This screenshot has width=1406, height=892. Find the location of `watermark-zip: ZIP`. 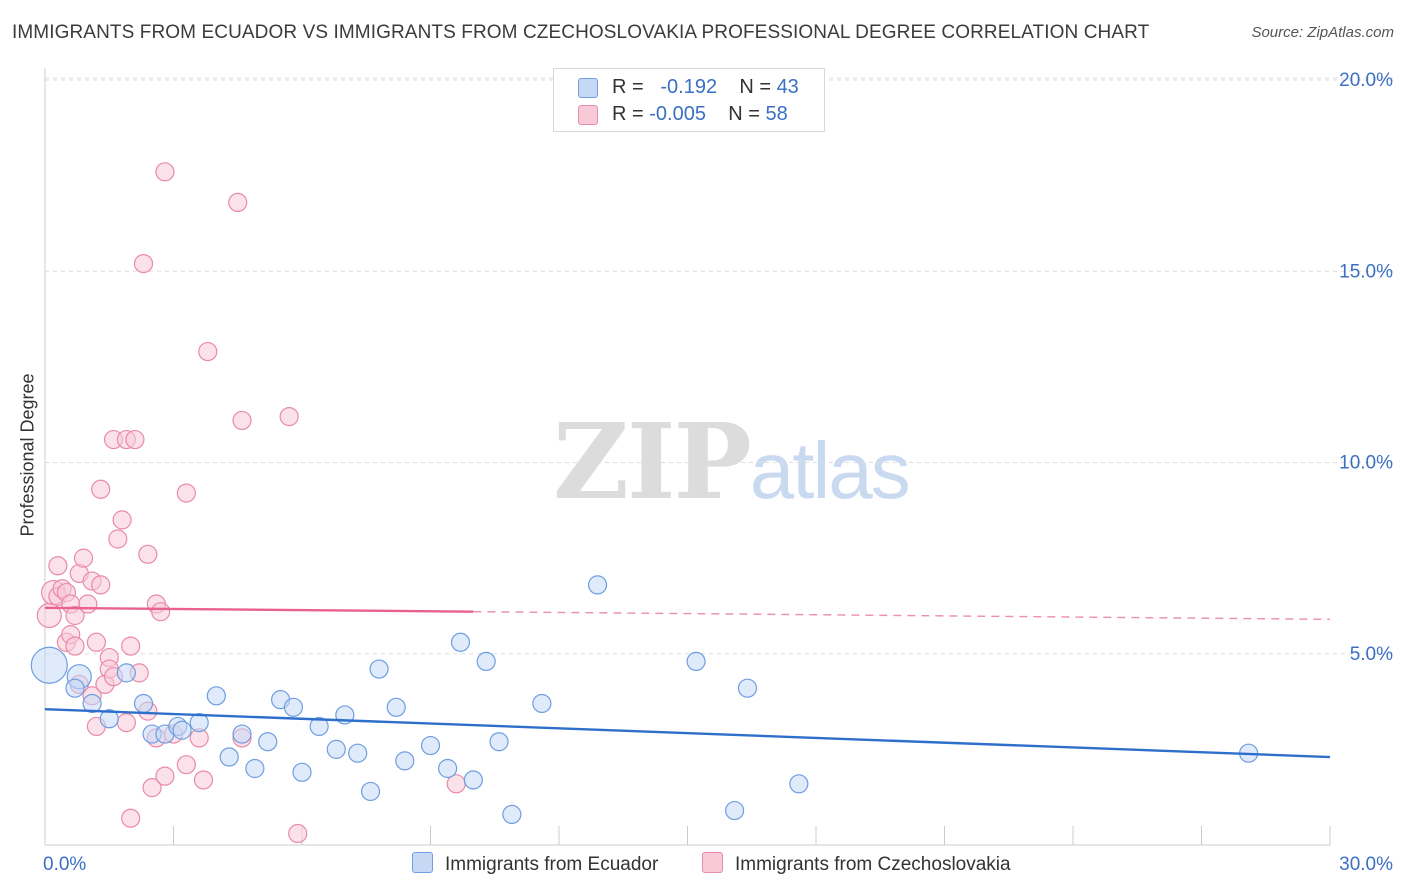

watermark-zip: ZIP is located at coordinates (652, 461).